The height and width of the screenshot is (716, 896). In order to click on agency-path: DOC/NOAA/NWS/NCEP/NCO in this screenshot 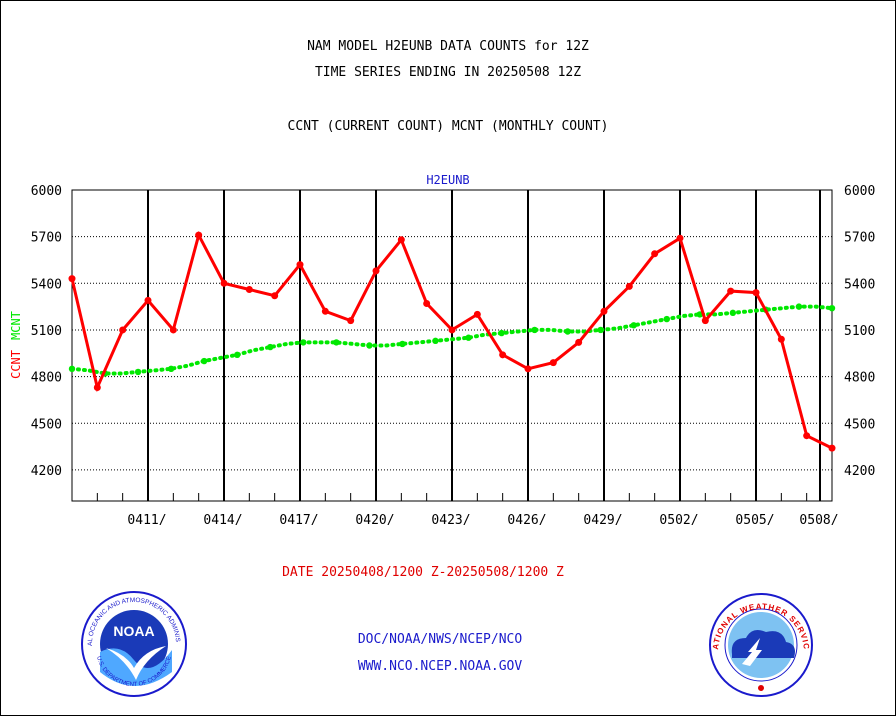, I will do `click(440, 639)`.